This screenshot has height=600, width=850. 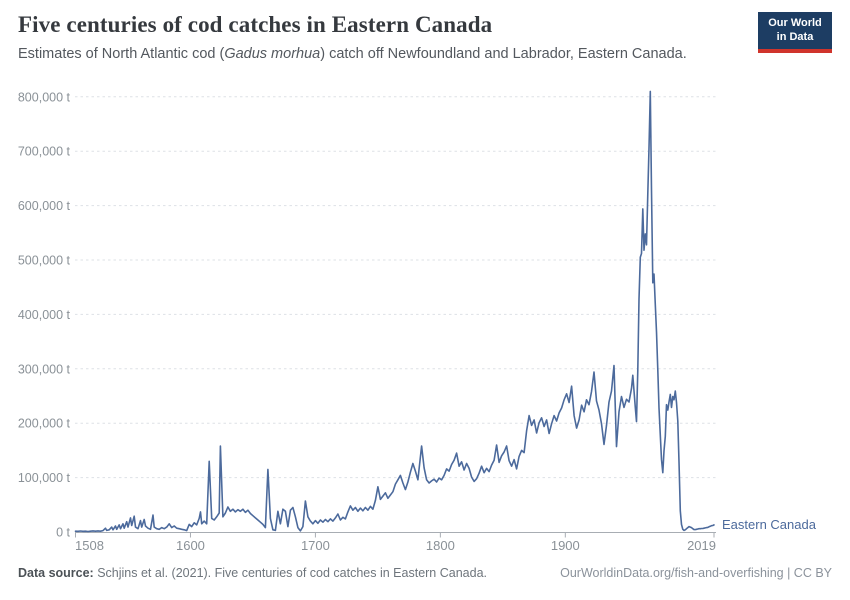 I want to click on x-axis-label-2019: 2019, so click(x=701, y=545).